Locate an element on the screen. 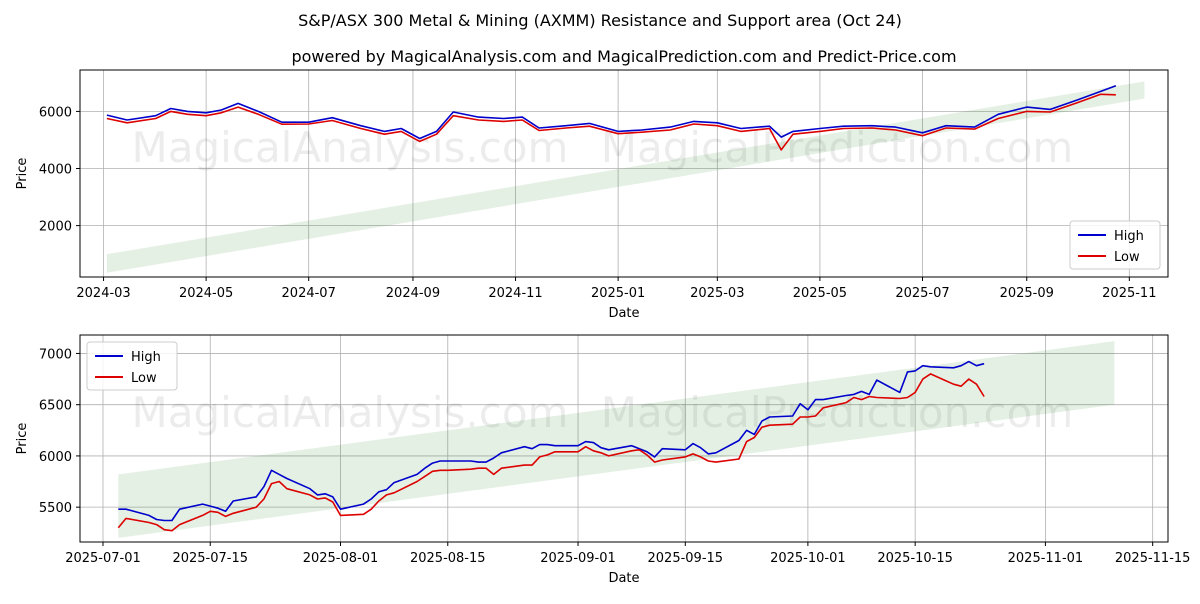 The image size is (1200, 604). x-tick-label: 2025-07 is located at coordinates (922, 293).